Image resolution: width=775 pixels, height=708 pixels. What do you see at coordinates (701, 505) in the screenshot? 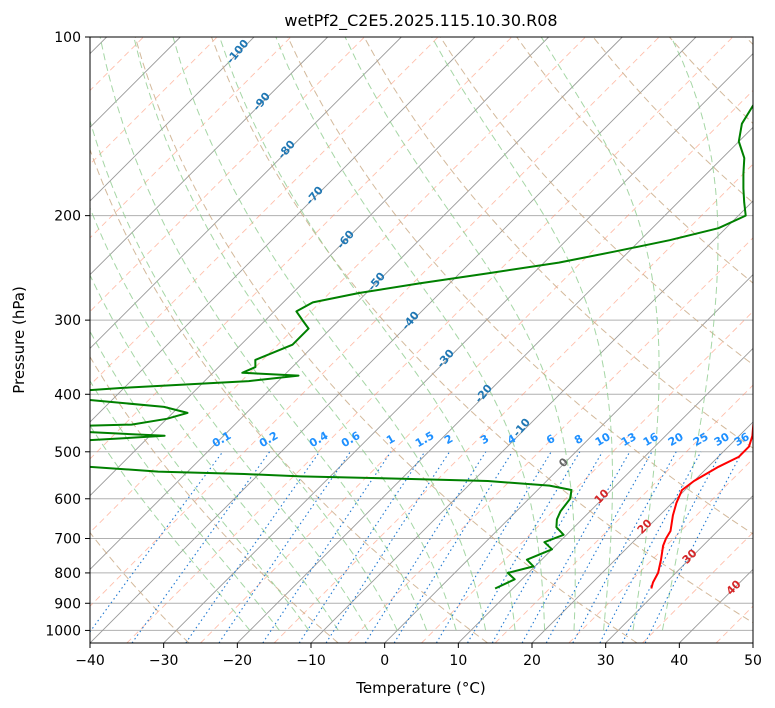
I see `temperature-profile-line` at bounding box center [701, 505].